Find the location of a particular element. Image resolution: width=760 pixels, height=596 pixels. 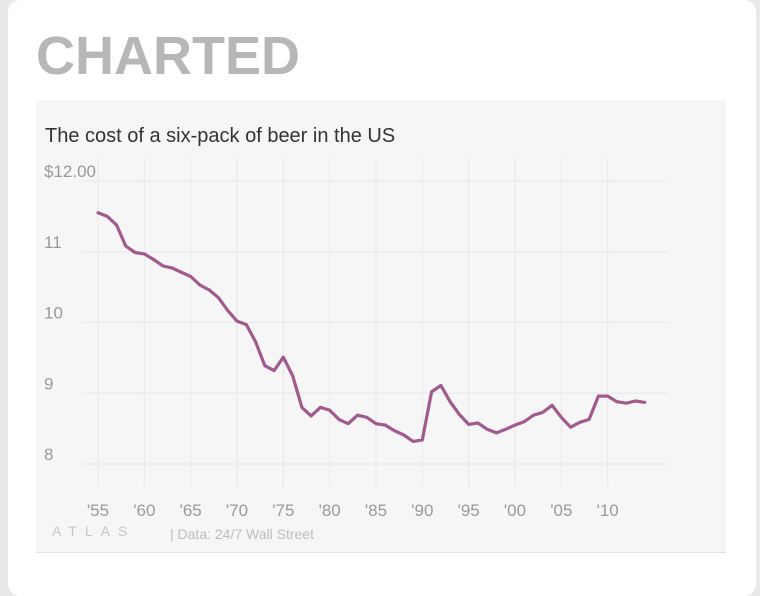

x-tick-label: '80 is located at coordinates (330, 510).